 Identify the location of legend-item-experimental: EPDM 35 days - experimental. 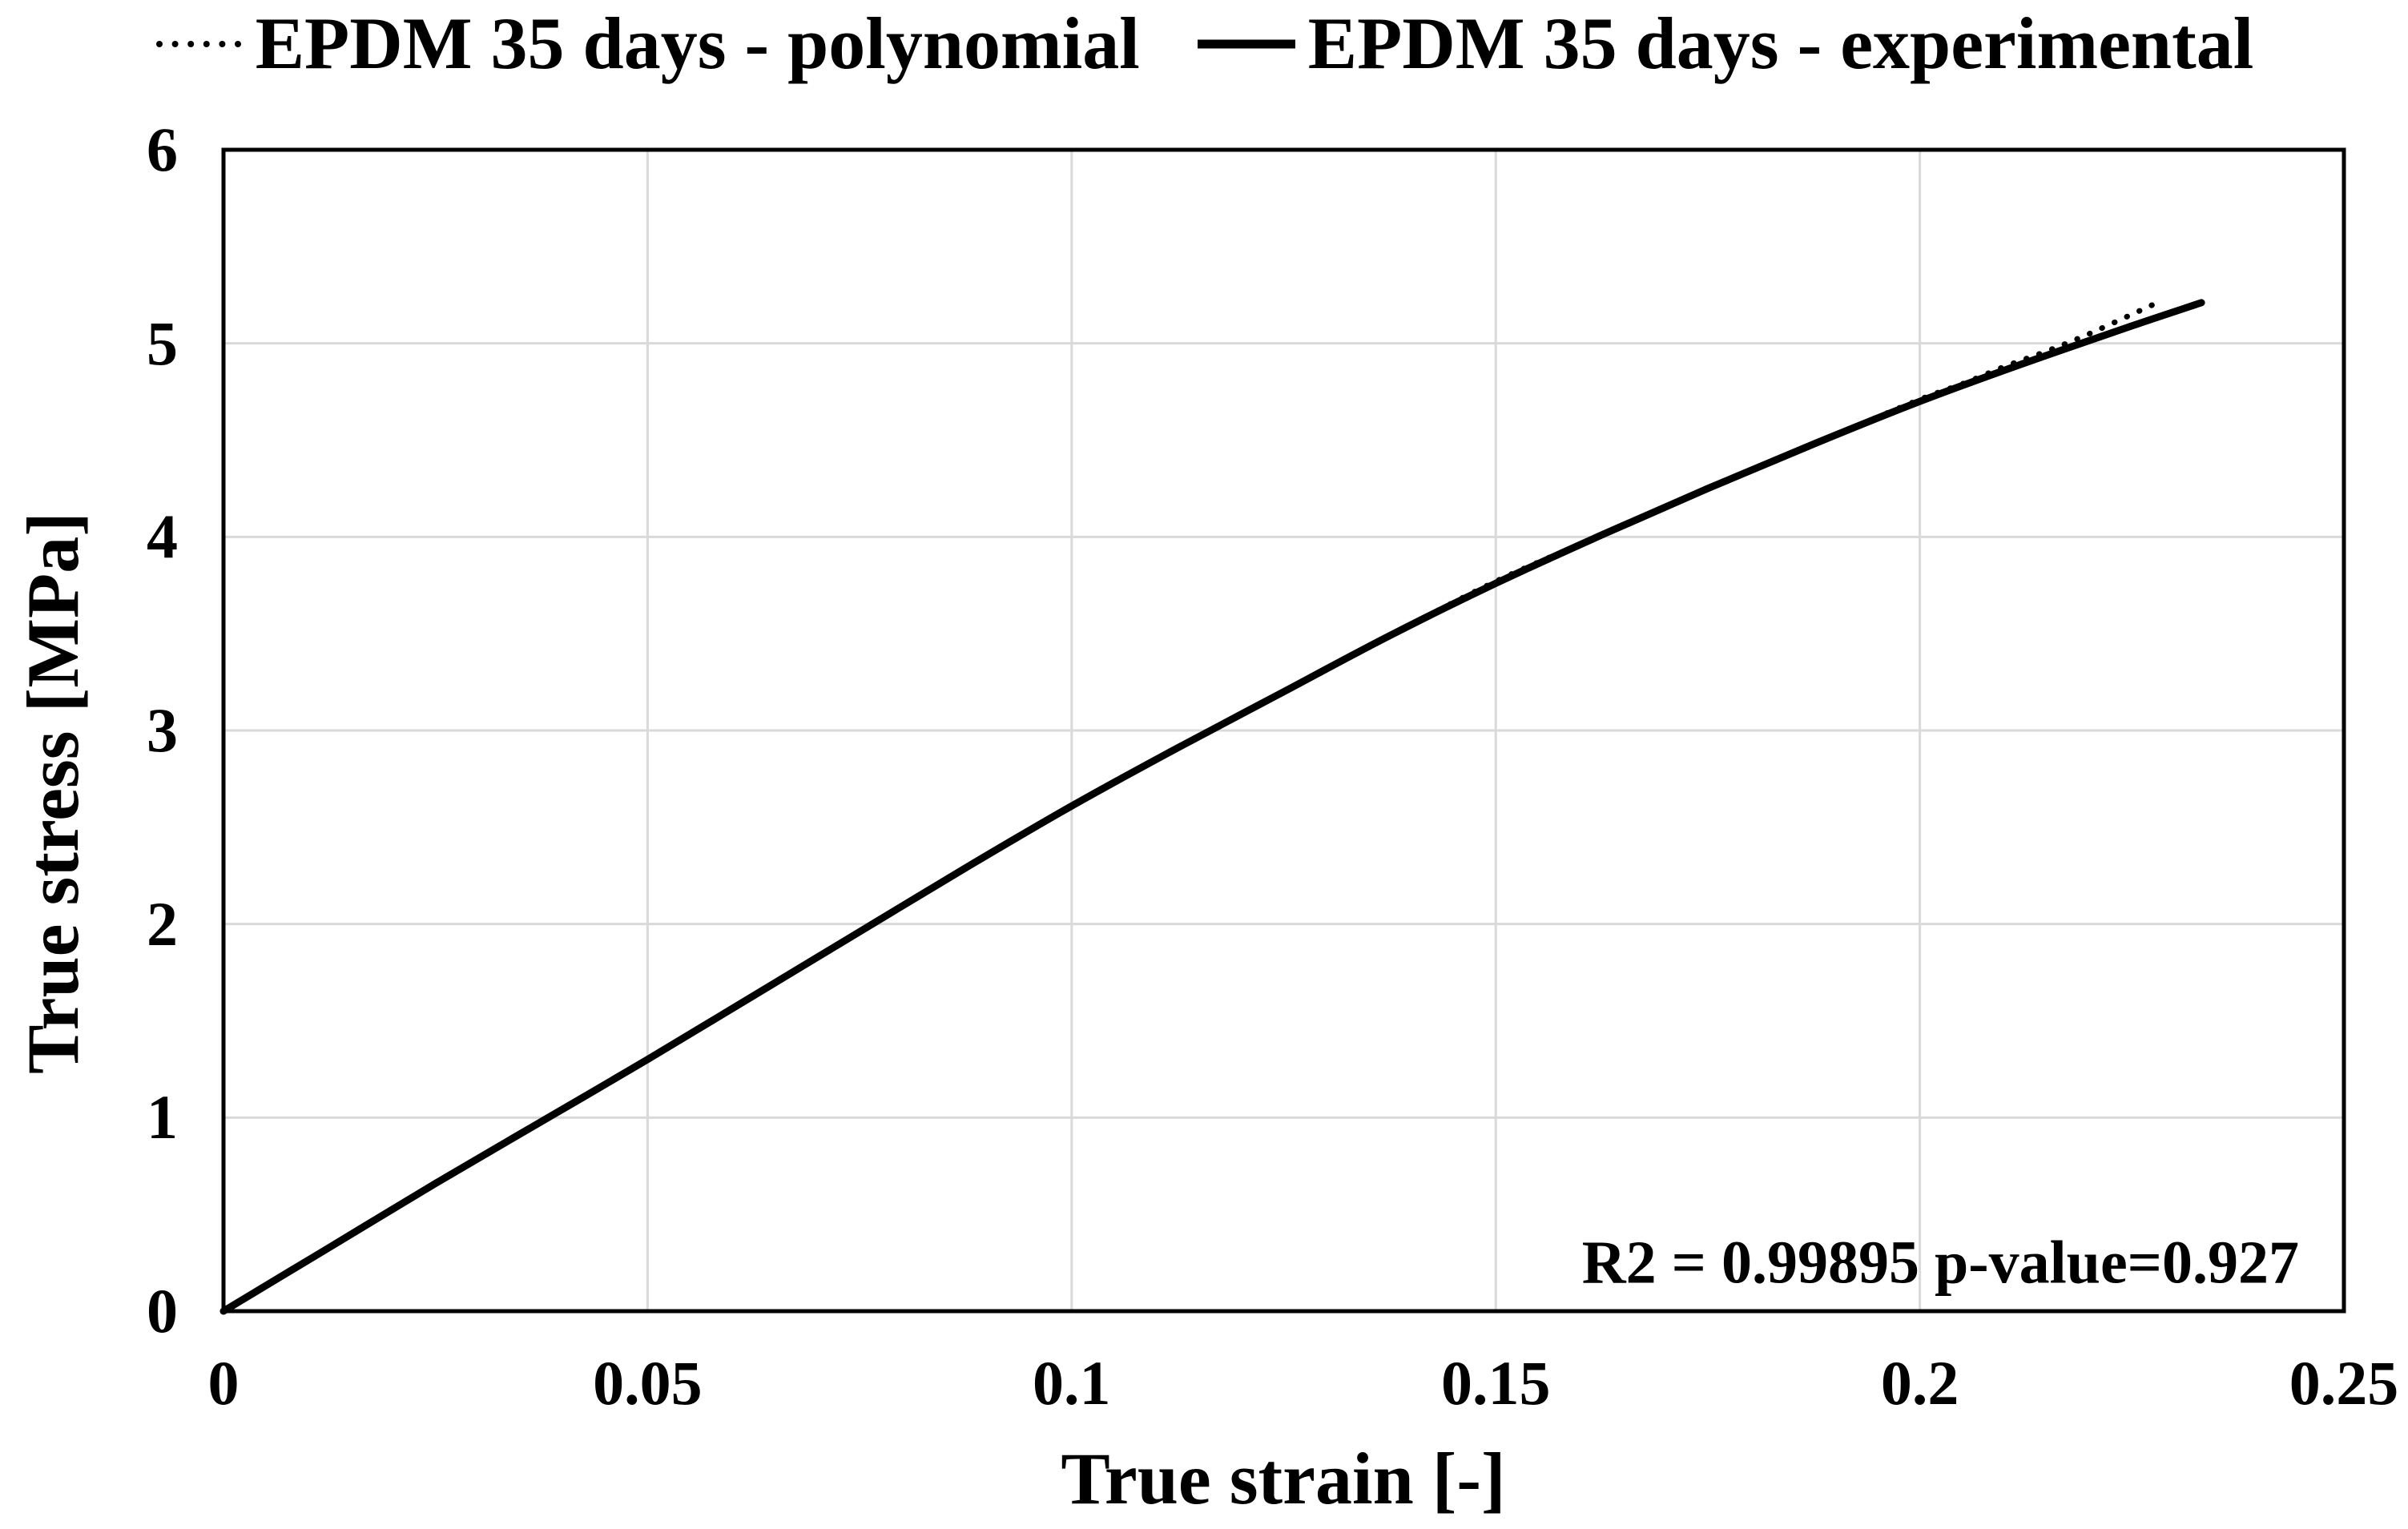
(1725, 43).